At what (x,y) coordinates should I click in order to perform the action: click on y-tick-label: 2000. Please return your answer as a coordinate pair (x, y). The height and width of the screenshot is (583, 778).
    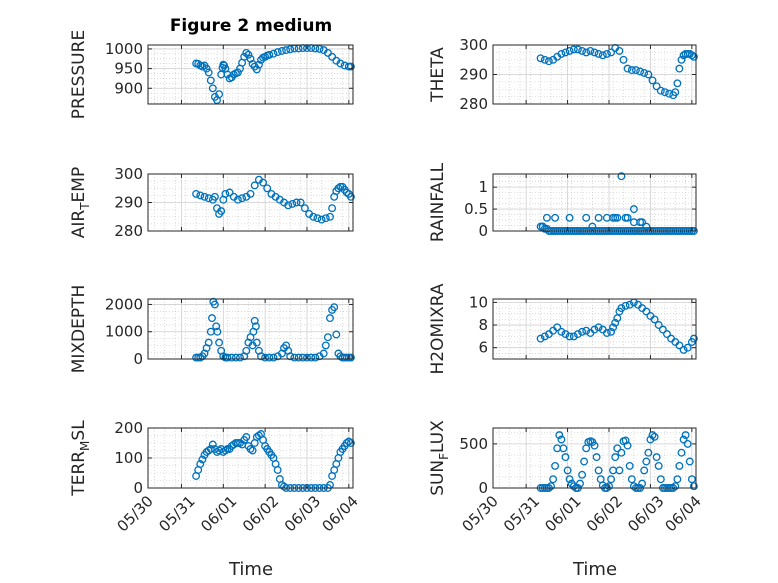
    Looking at the image, I should click on (124, 304).